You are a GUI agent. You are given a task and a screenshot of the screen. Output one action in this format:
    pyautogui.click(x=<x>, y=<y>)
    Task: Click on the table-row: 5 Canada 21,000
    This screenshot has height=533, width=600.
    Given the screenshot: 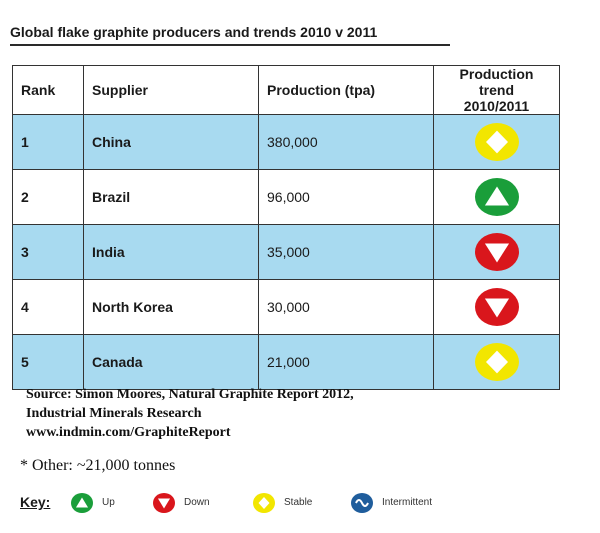 What is the action you would take?
    pyautogui.click(x=286, y=362)
    